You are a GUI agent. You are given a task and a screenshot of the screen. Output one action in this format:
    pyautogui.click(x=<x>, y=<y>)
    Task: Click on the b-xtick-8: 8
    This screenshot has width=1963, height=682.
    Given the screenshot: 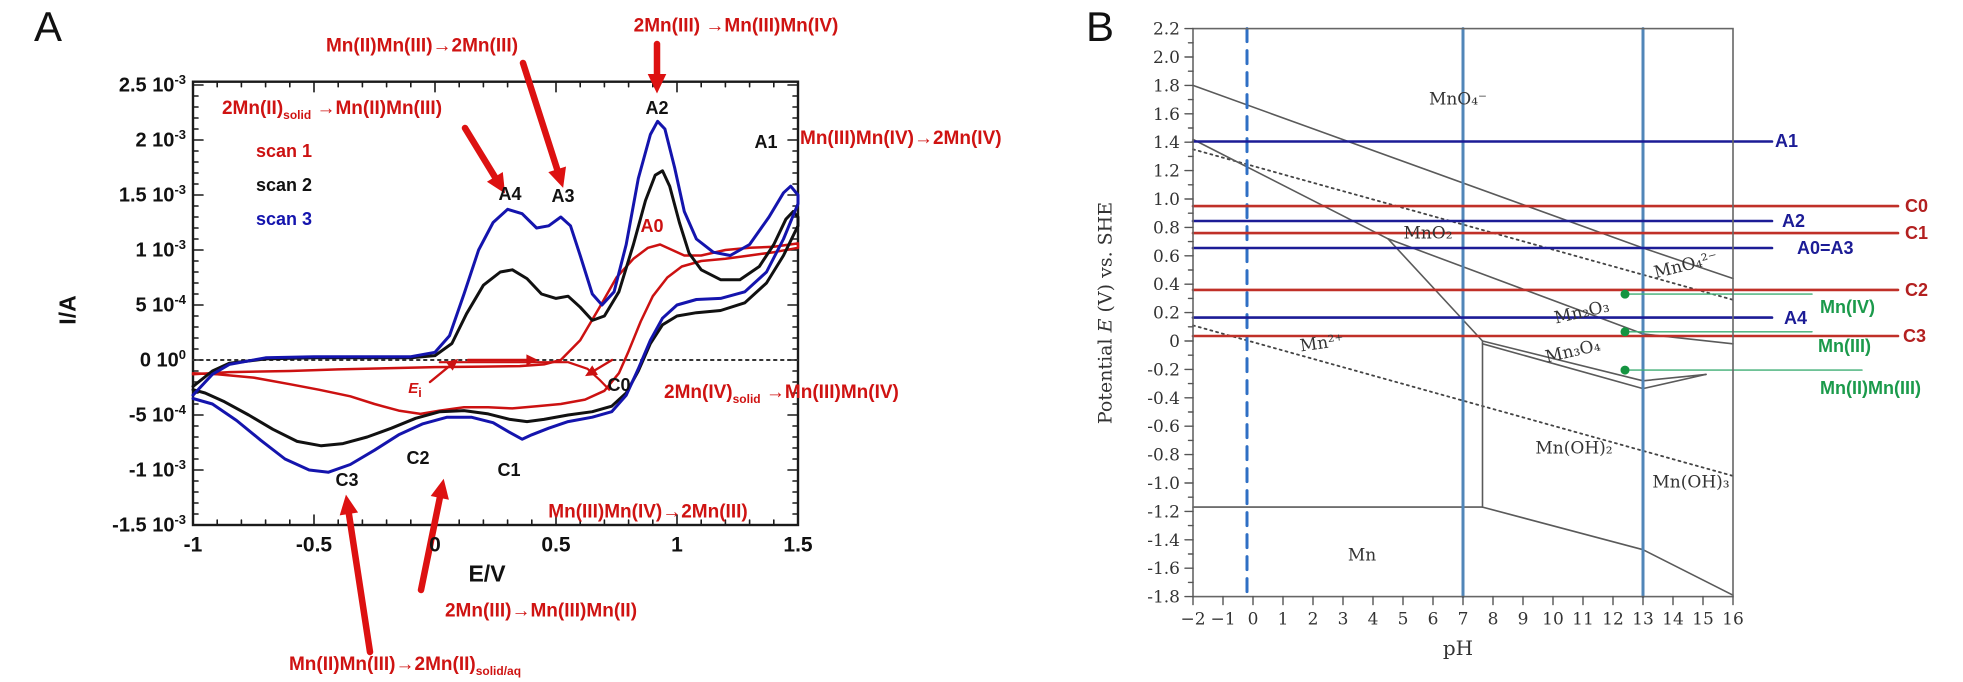 What is the action you would take?
    pyautogui.click(x=1493, y=620)
    